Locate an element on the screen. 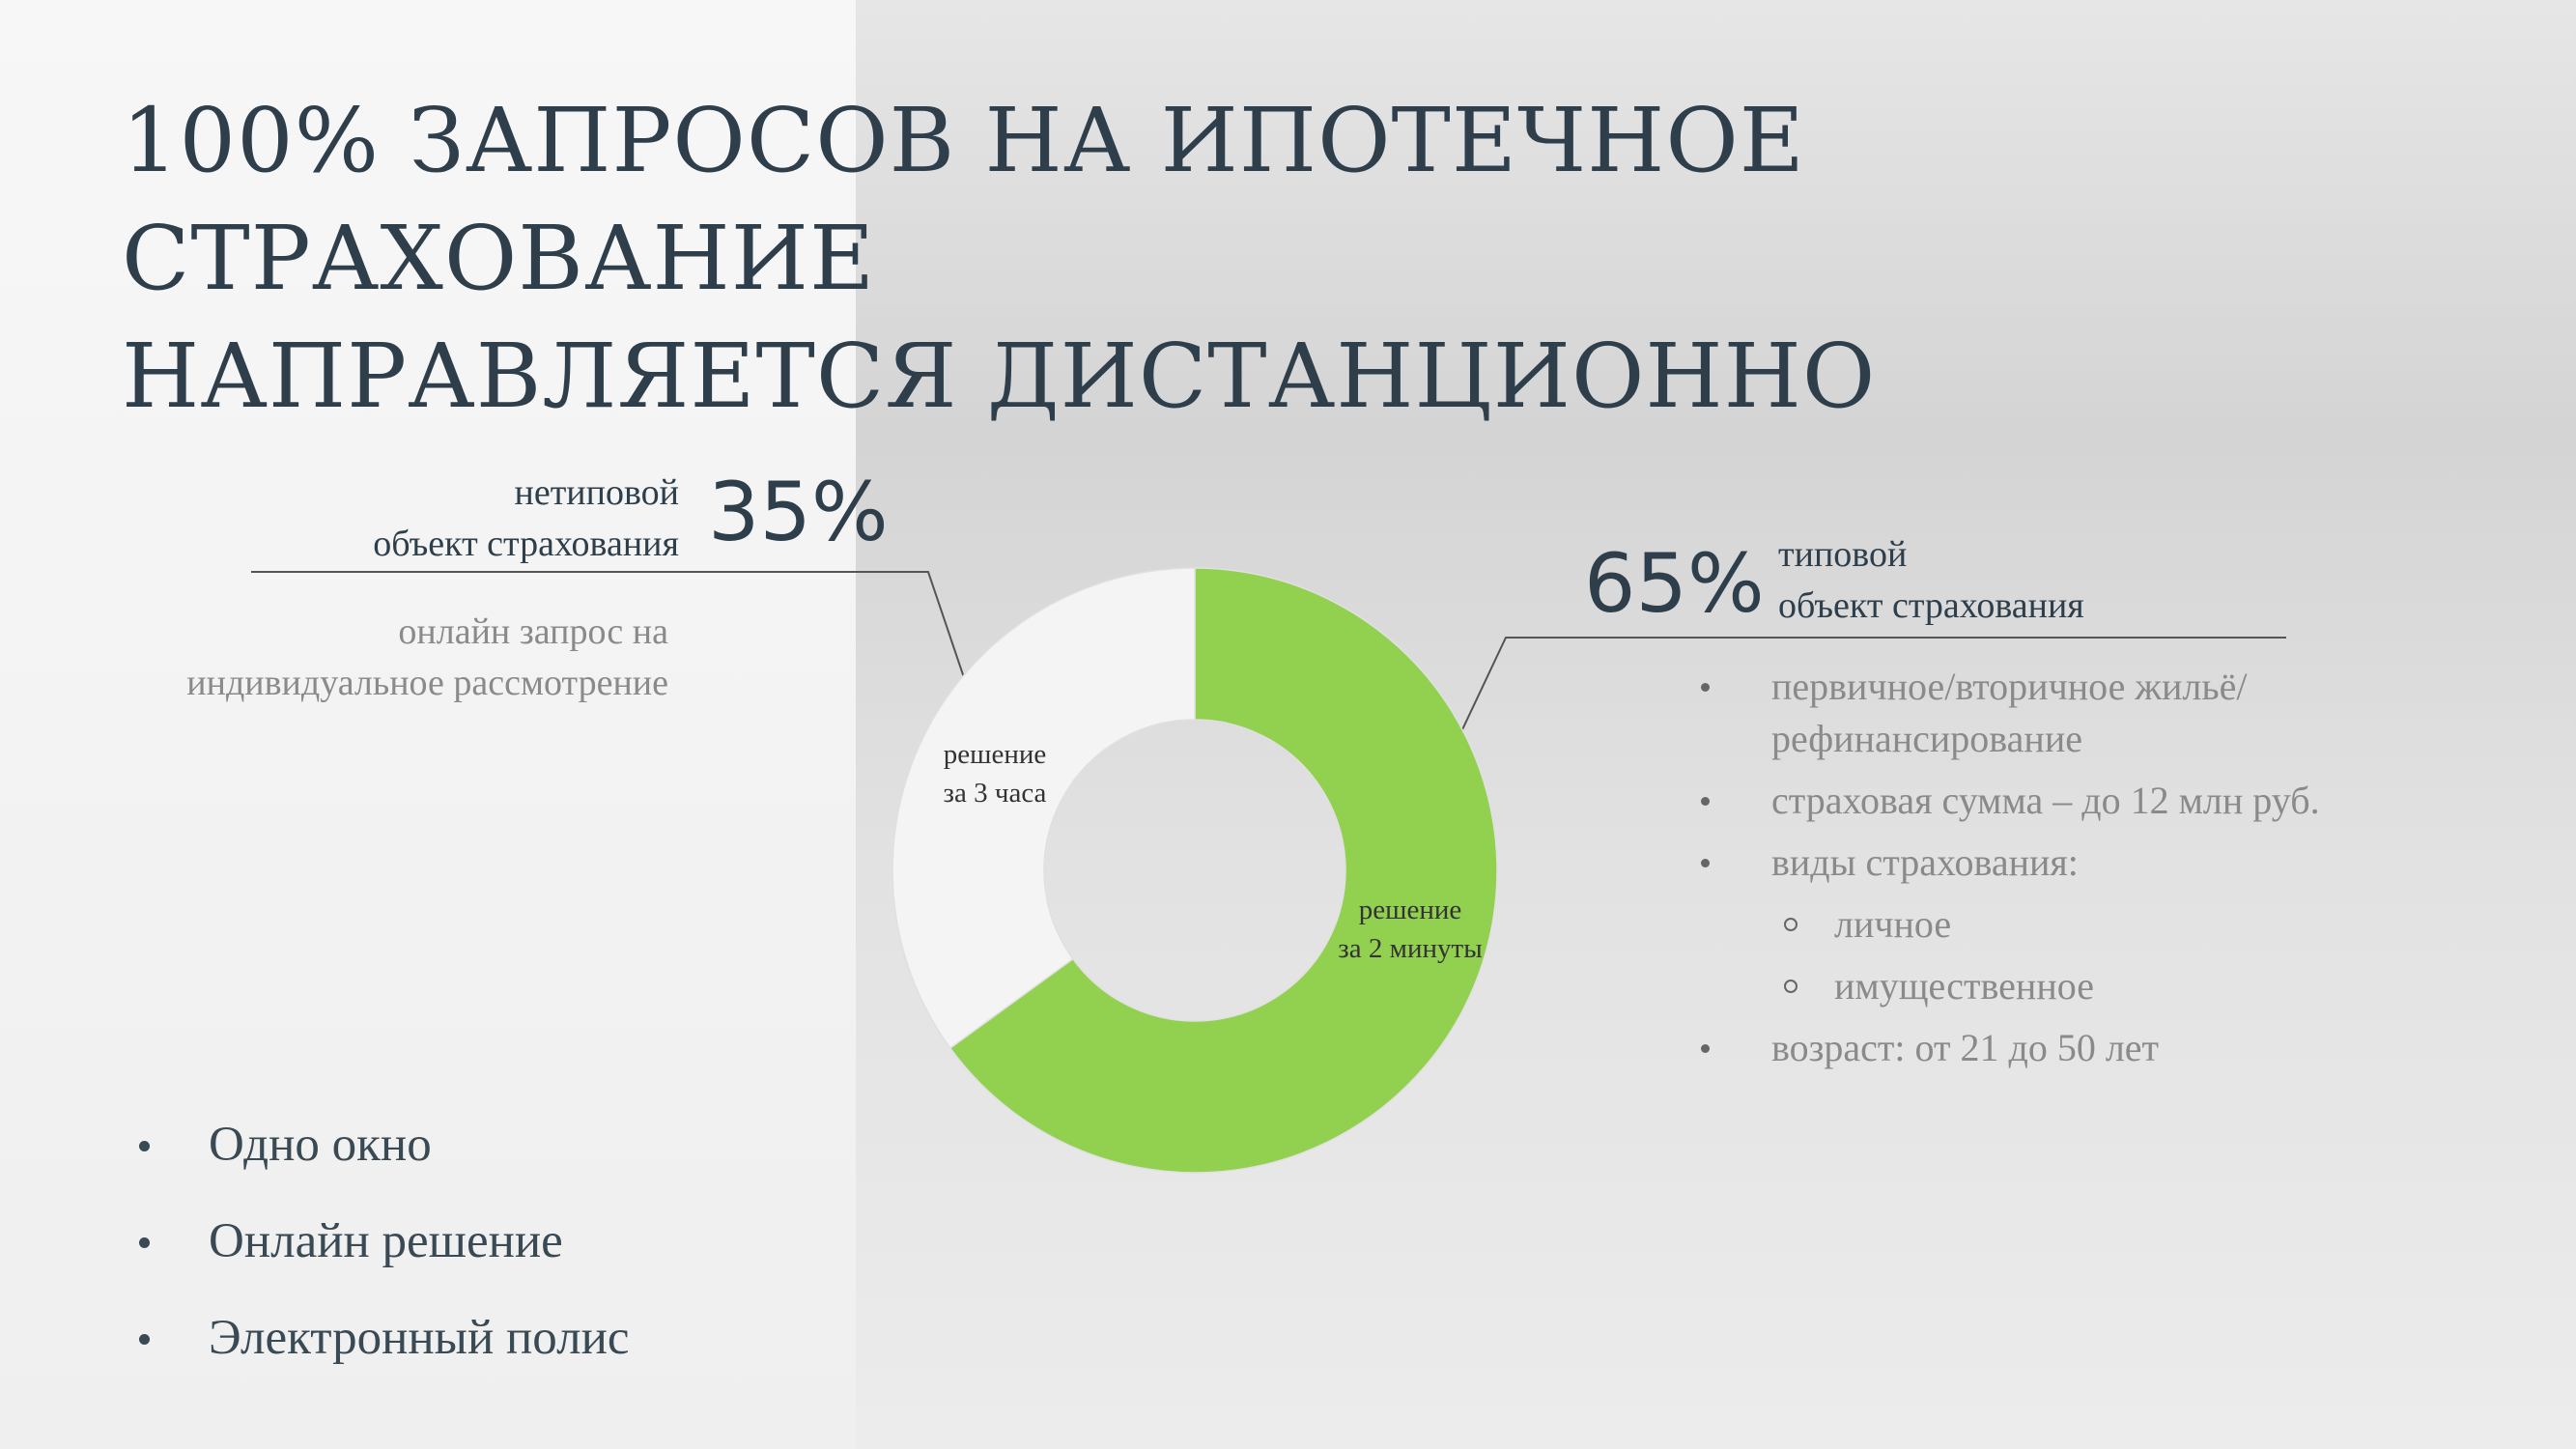  category-label: типовой объект страхования is located at coordinates (1931, 580).